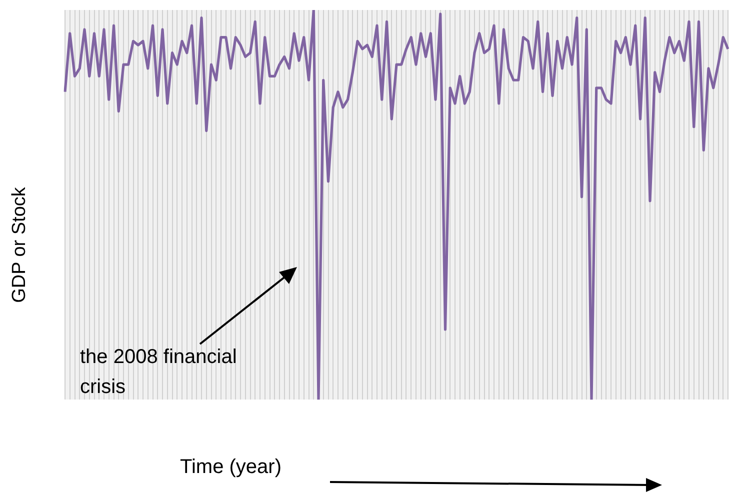  I want to click on y-axis-title: GDP or Stock, so click(20, 245).